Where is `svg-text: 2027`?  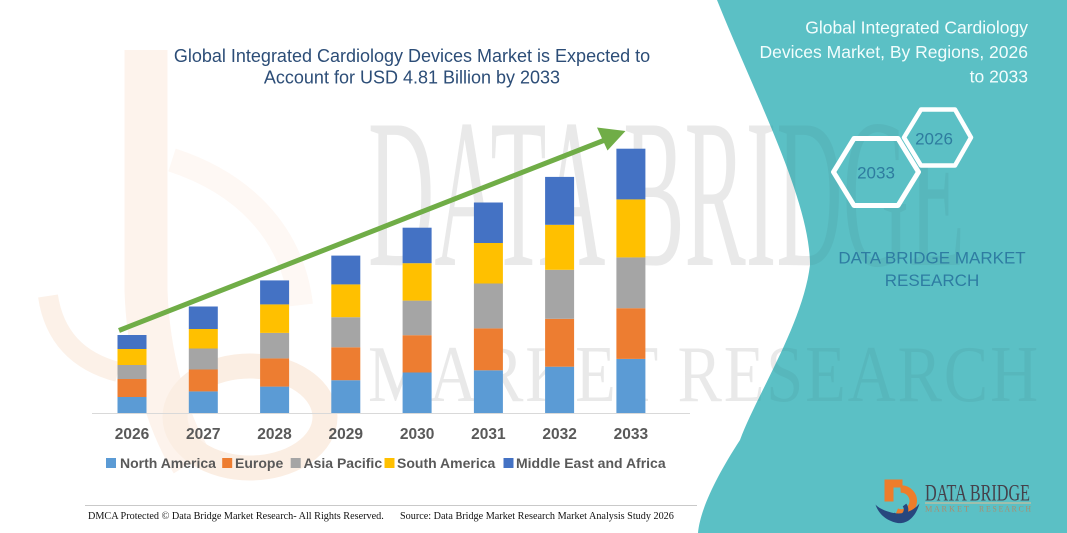 svg-text: 2027 is located at coordinates (203, 434).